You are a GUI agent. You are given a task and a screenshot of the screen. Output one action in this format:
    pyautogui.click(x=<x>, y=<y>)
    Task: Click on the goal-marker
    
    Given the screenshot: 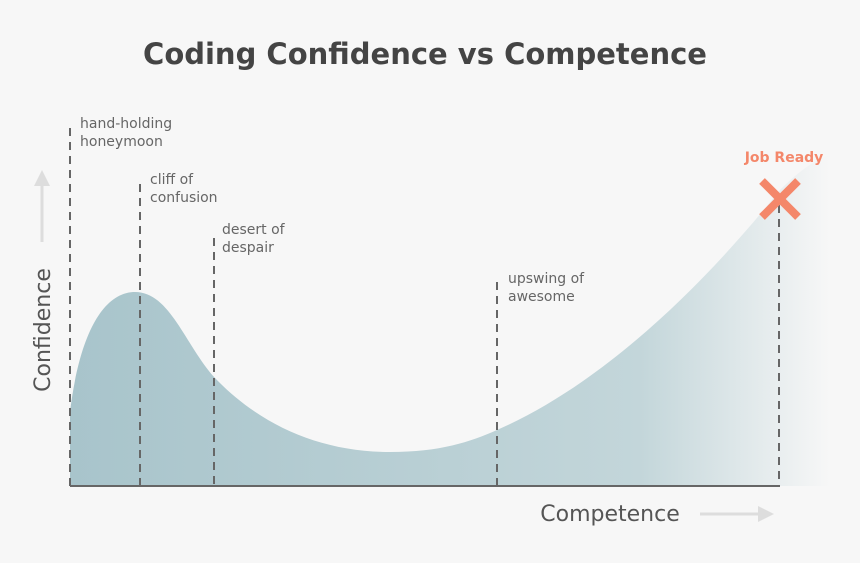 What is the action you would take?
    pyautogui.click(x=780, y=199)
    